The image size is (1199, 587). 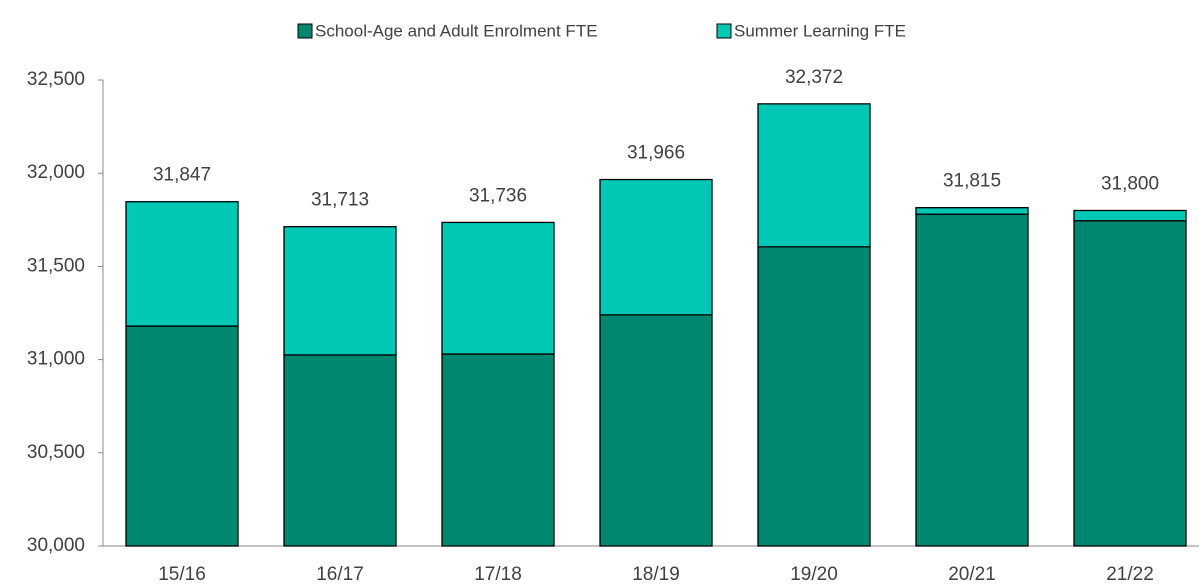 What do you see at coordinates (1130, 183) in the screenshot?
I see `total-label: 31,800` at bounding box center [1130, 183].